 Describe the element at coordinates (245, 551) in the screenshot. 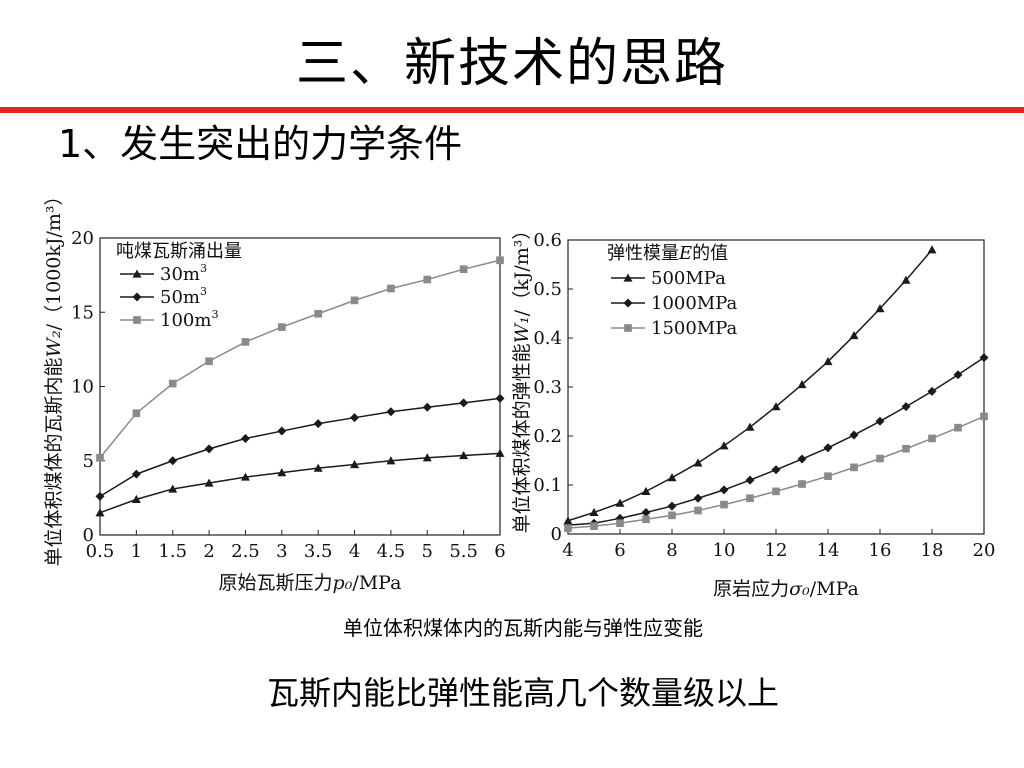

I see `left-x-tick-label: 2.5` at that location.